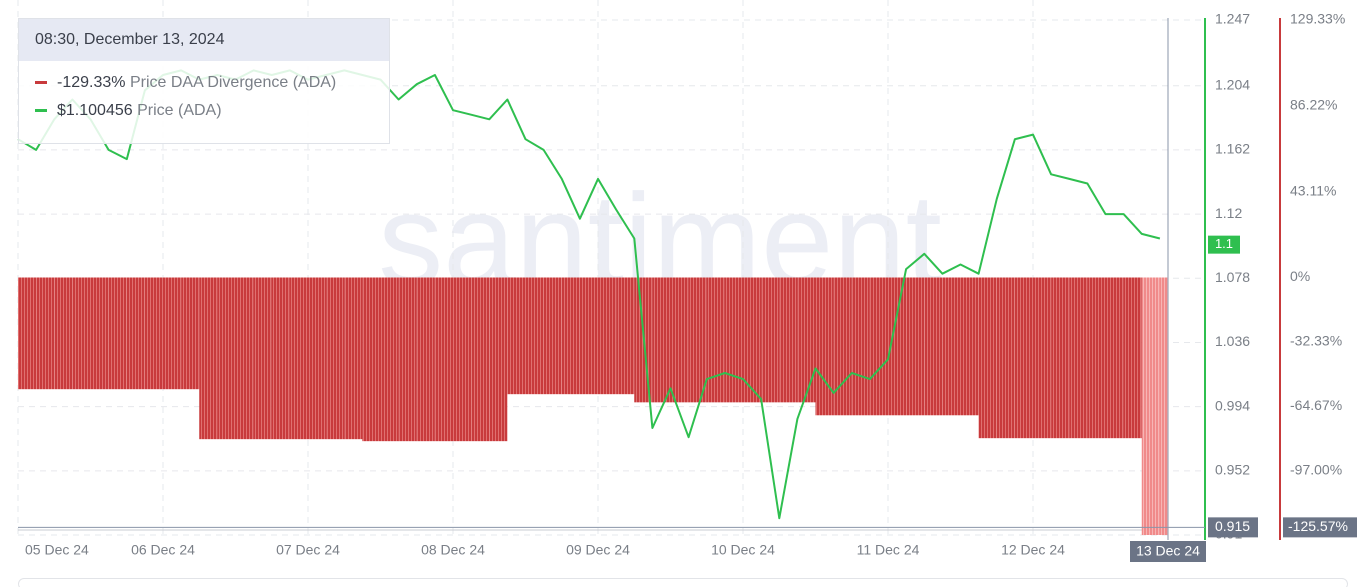 This screenshot has width=1357, height=587. What do you see at coordinates (1232, 341) in the screenshot?
I see `y-tick-label: 1.036` at bounding box center [1232, 341].